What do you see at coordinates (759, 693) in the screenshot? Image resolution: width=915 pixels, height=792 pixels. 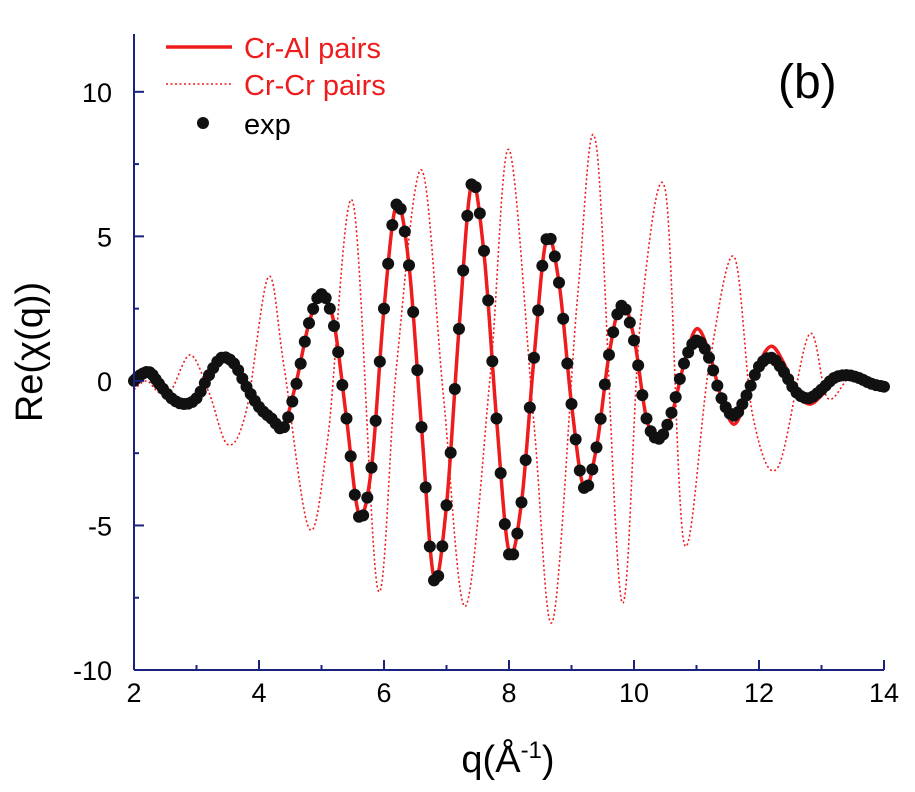 I see `x-tick-label: 12` at bounding box center [759, 693].